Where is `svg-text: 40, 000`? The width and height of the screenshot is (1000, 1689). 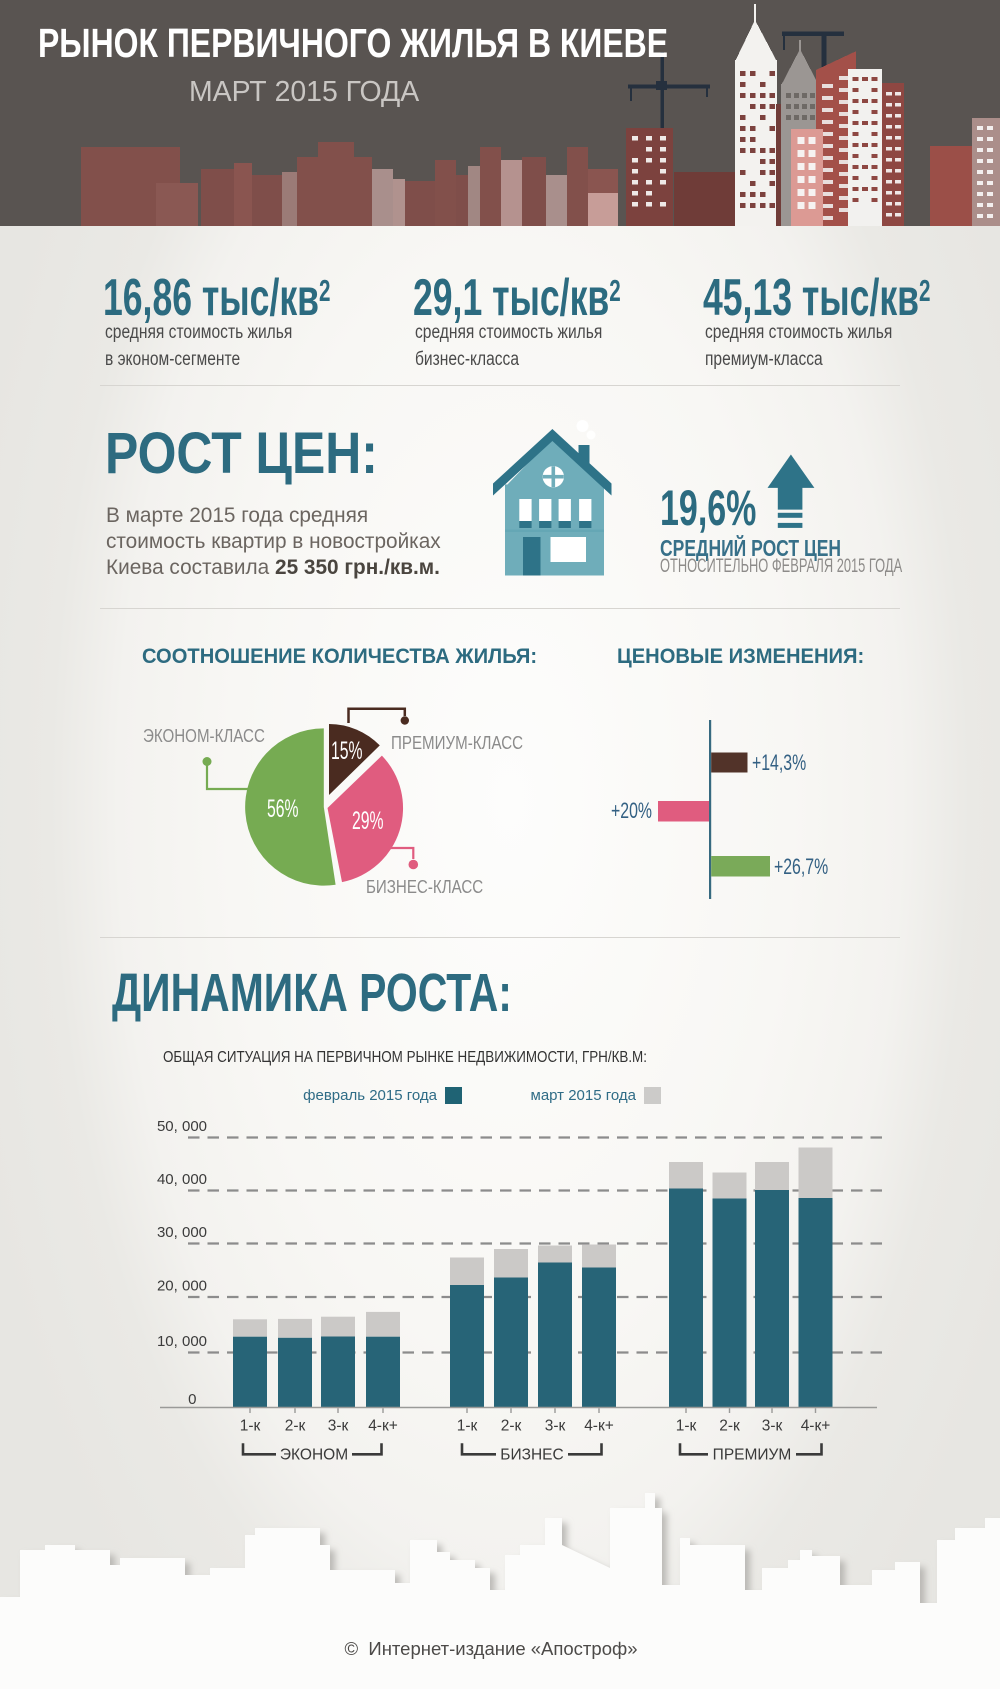
svg-text: 40, 000 is located at coordinates (182, 1179).